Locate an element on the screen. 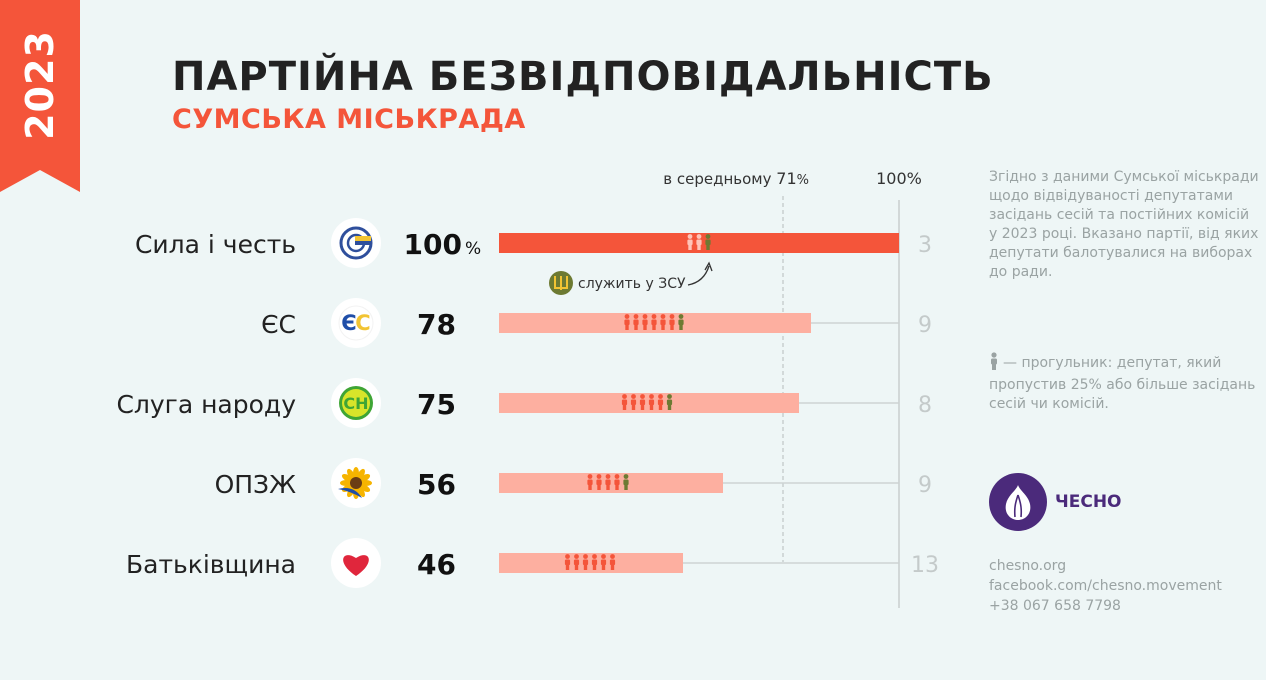  annotation-arrow is located at coordinates (698, 275).